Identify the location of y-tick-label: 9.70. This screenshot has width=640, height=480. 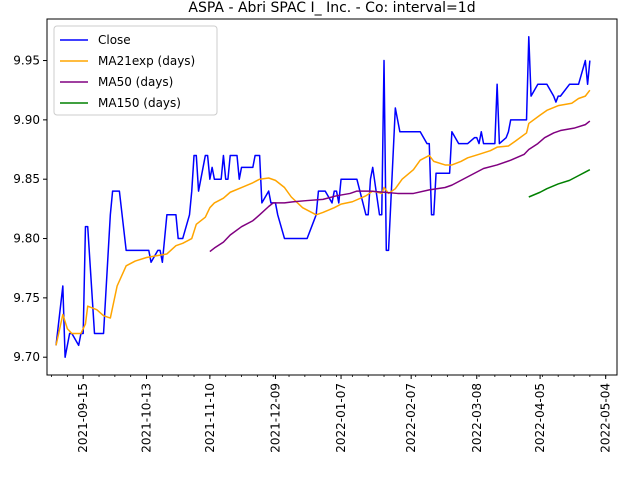
(26, 357).